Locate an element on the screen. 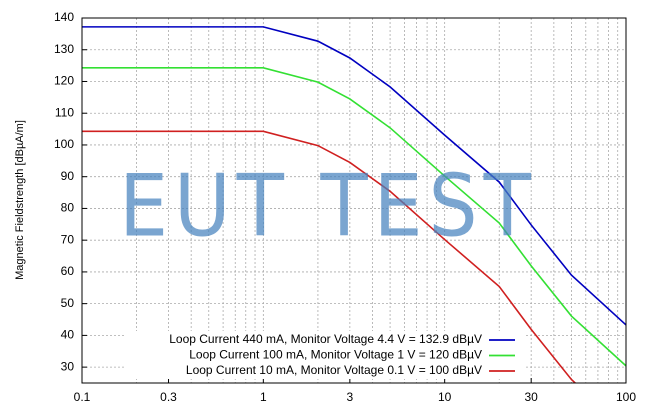  legend-box is located at coordinates (324, 355).